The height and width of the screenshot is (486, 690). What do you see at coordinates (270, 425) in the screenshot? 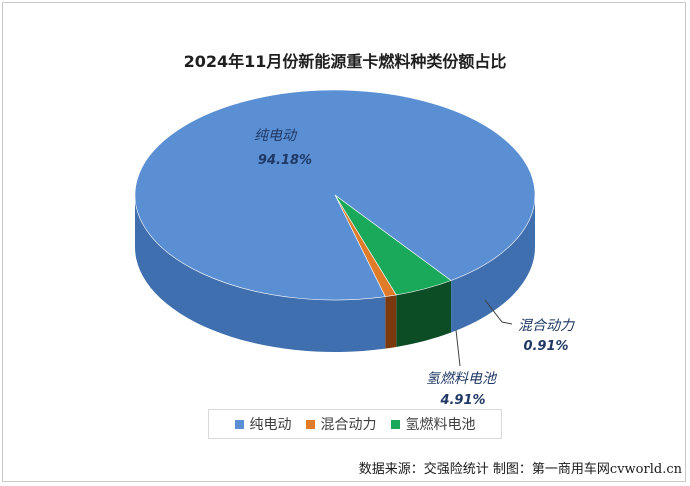
I see `legend-label-pure-electric: 纯电动` at bounding box center [270, 425].